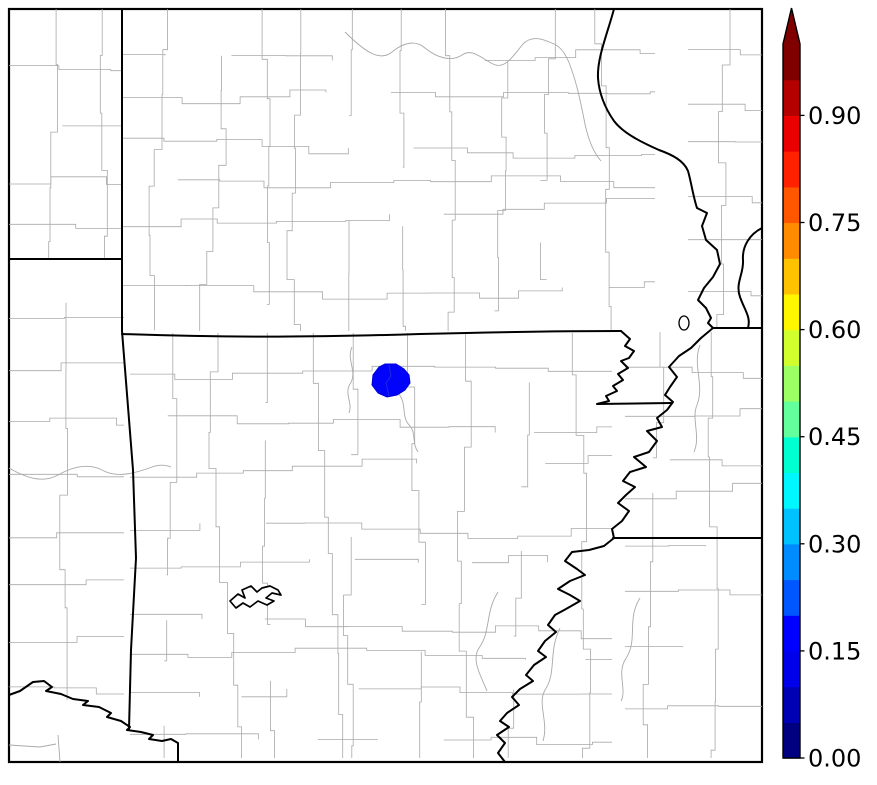 The image size is (877, 785). I want to click on county-line-through-region, so click(388, 380).